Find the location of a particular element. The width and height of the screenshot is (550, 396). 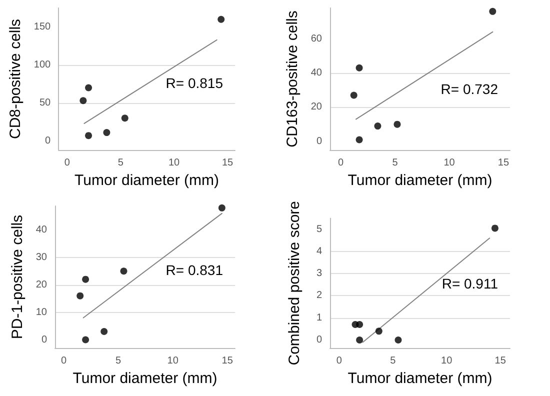

y-tick-label: 3 is located at coordinates (319, 274).